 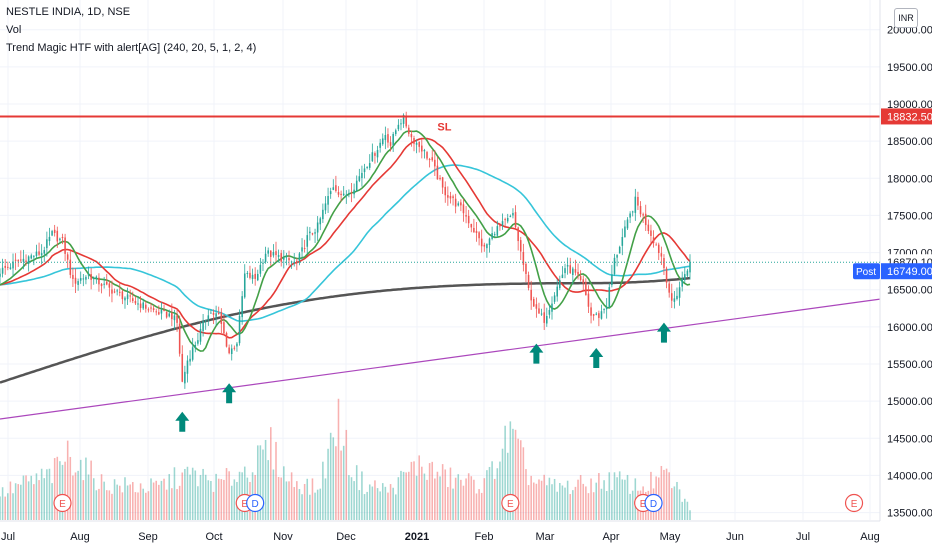 I want to click on earnings-marker-letter: E, so click(x=854, y=504).